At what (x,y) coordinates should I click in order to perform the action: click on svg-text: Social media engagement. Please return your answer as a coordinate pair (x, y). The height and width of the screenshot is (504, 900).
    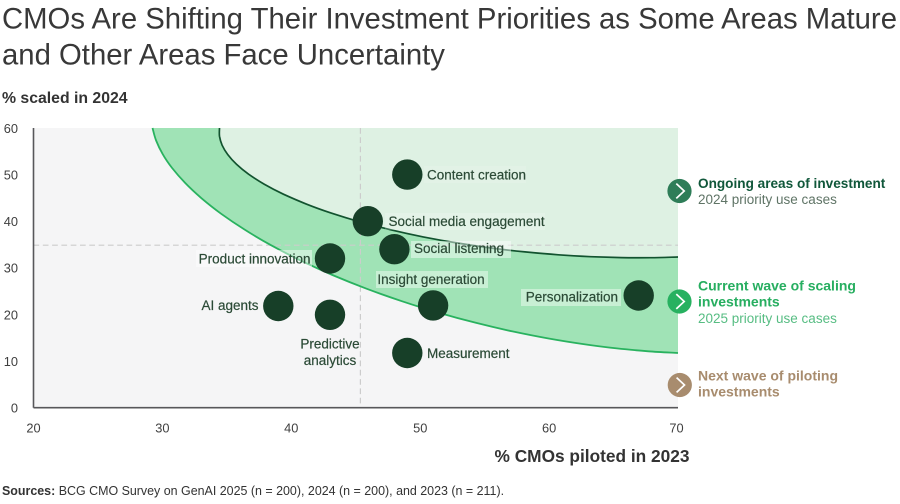
    Looking at the image, I should click on (467, 221).